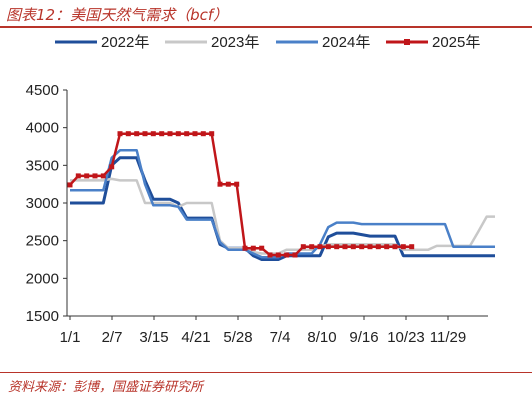  What do you see at coordinates (106, 387) in the screenshot?
I see `source-note: 资料来源：彭博，国盛证券研究所` at bounding box center [106, 387].